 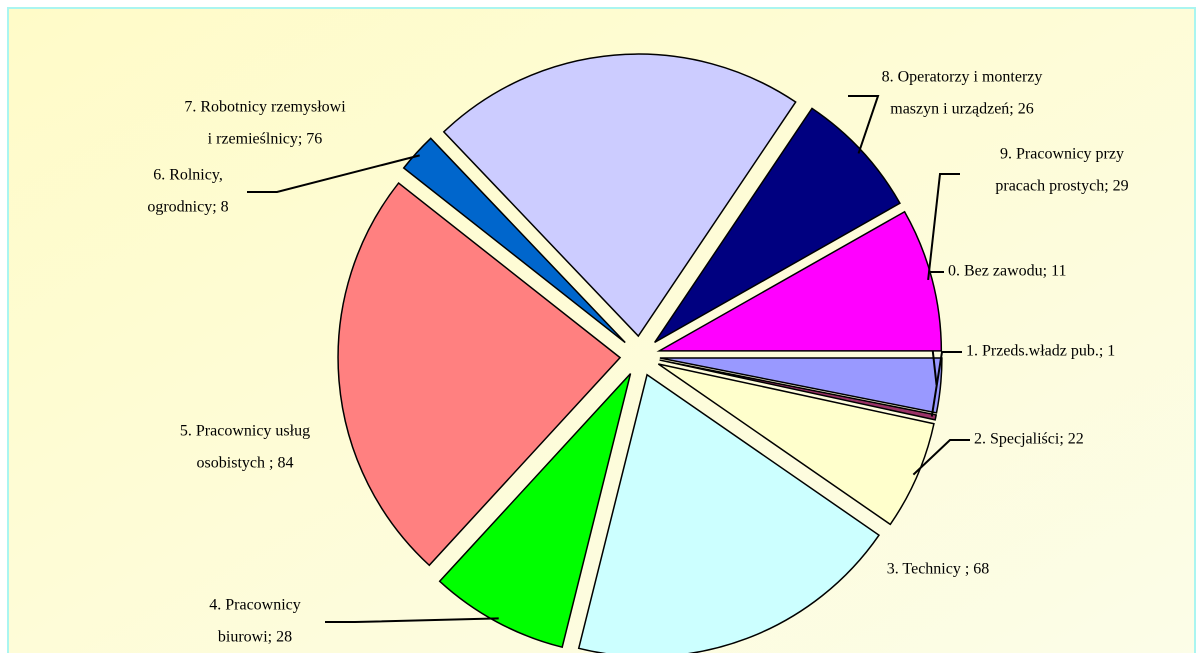 What do you see at coordinates (255, 605) in the screenshot?
I see `data-label: 4. Pracownicy` at bounding box center [255, 605].